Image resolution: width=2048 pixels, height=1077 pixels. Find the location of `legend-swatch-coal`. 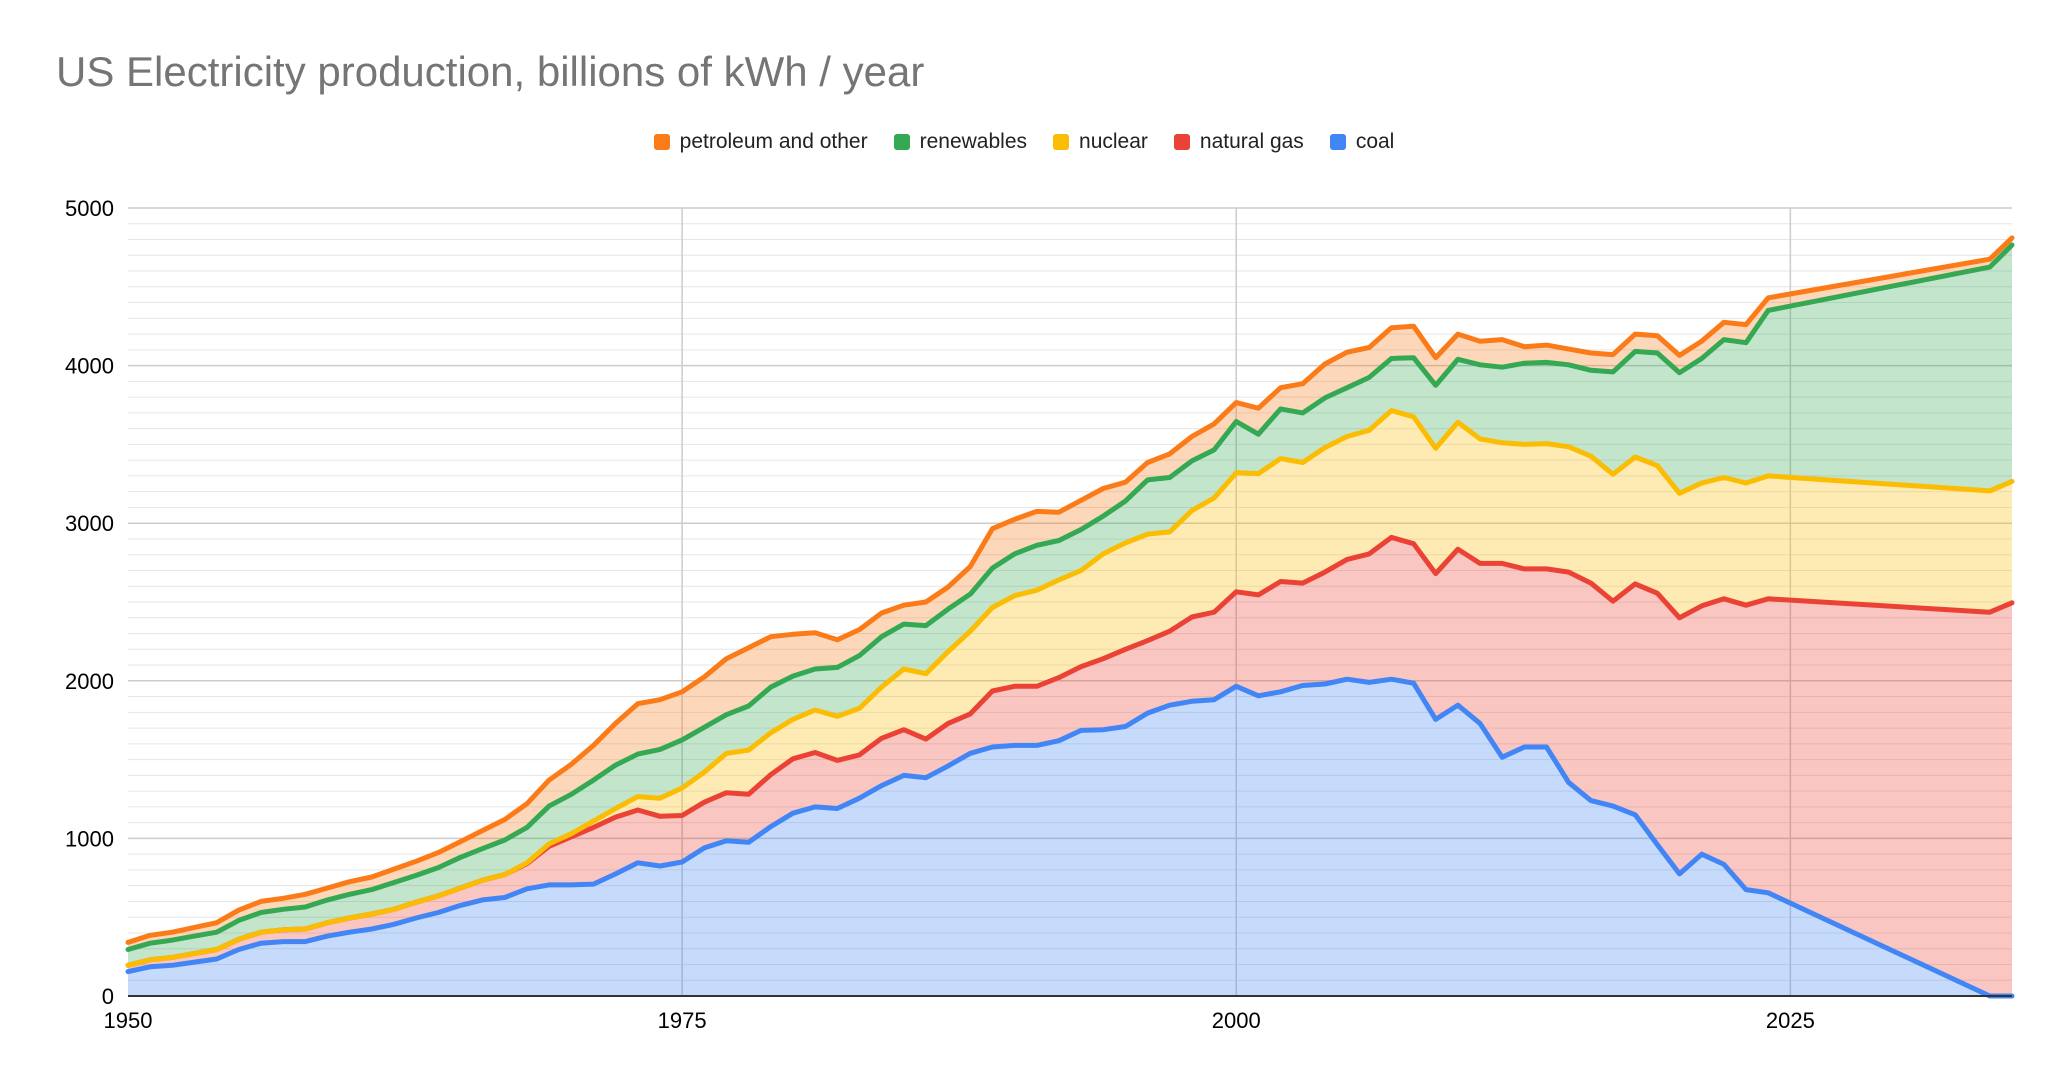

legend-swatch-coal is located at coordinates (1337, 142).